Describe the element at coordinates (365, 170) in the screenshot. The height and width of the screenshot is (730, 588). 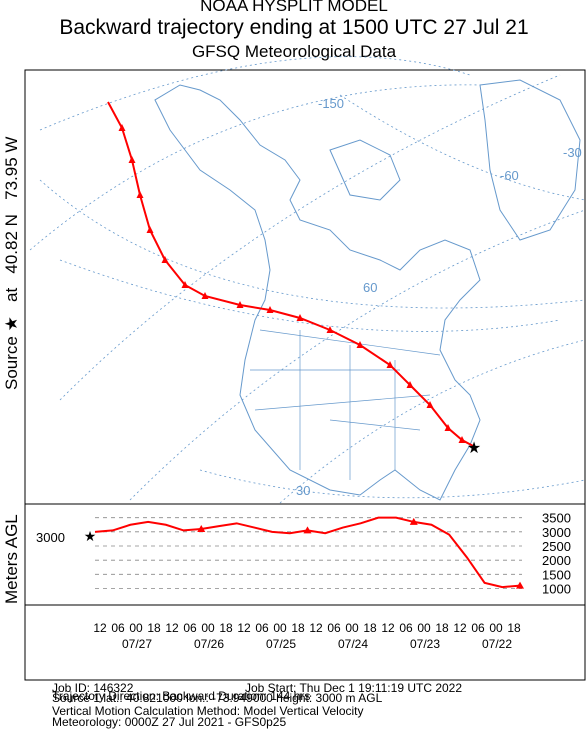
I see `arctic-island-outline` at that location.